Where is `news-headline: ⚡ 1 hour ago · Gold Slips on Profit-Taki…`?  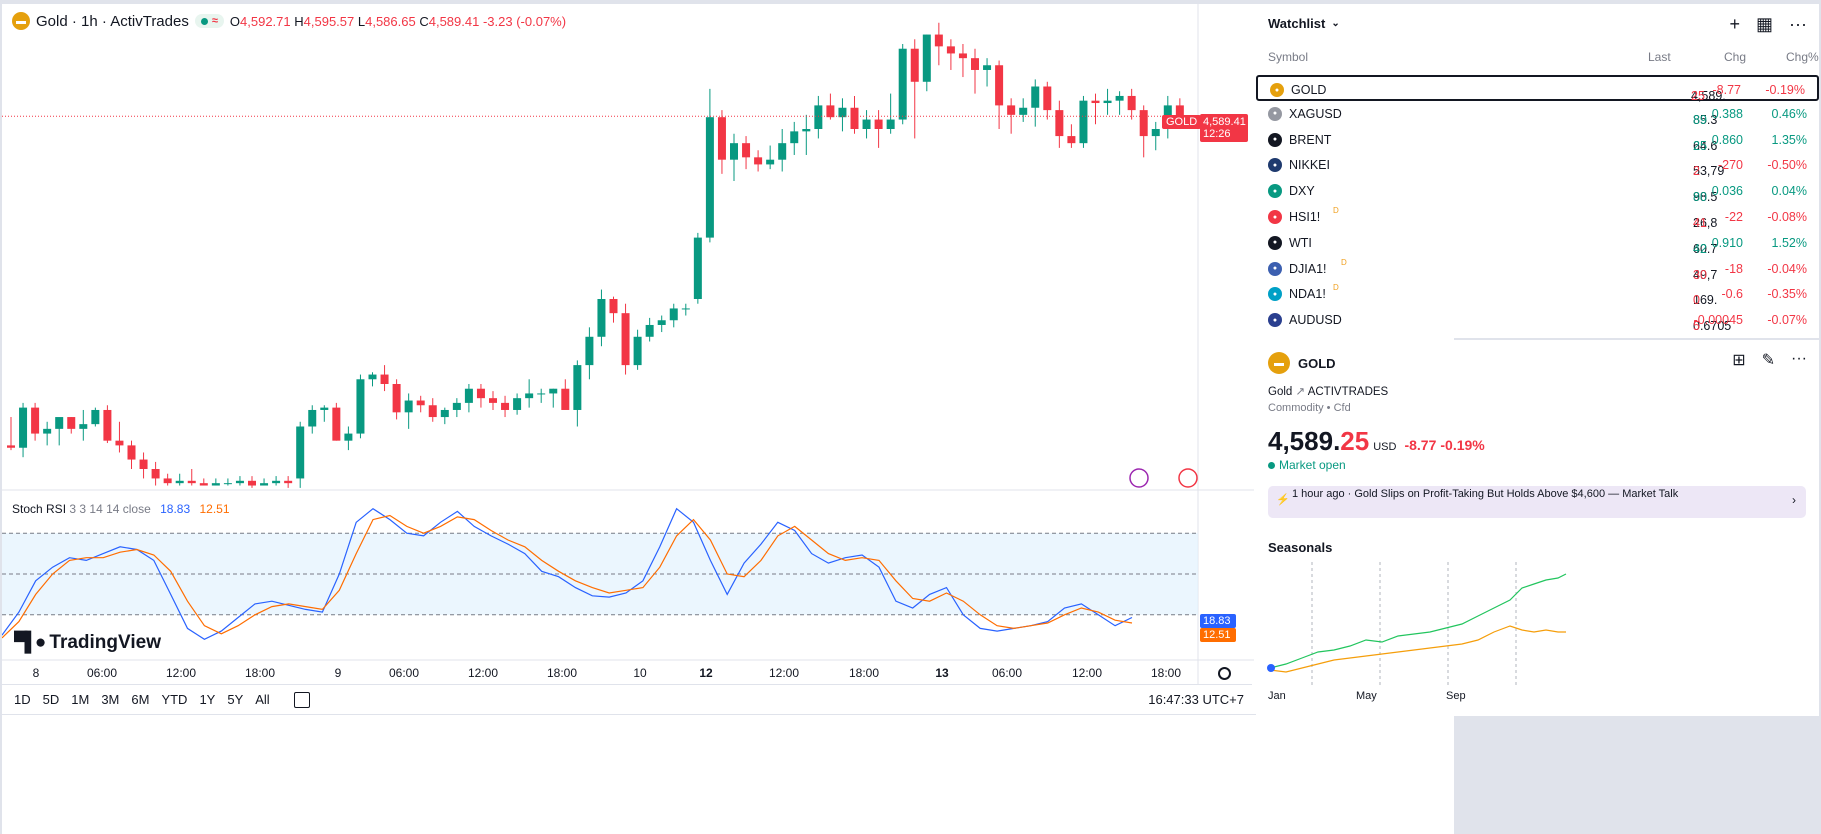 news-headline: ⚡ 1 hour ago · Gold Slips on Profit-Taki… is located at coordinates (1537, 502).